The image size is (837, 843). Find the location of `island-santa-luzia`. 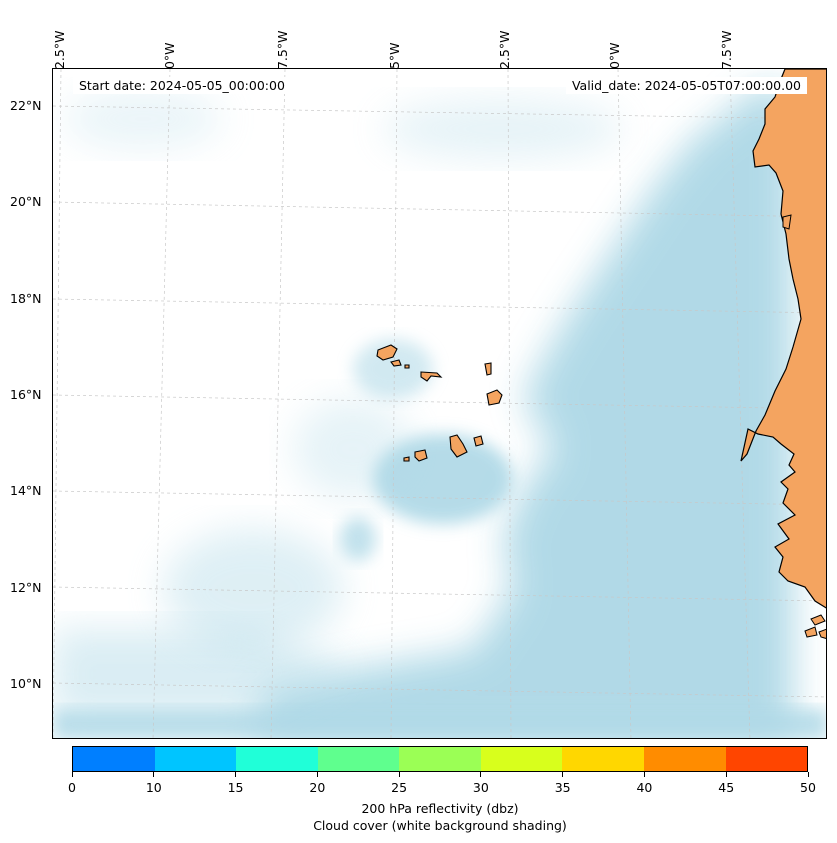

island-santa-luzia is located at coordinates (407, 366).